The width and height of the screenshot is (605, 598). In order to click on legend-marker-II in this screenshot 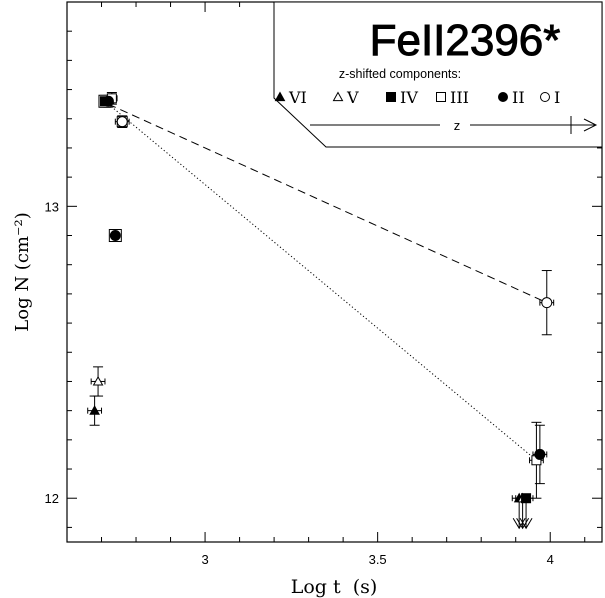, I will do `click(503, 97)`.